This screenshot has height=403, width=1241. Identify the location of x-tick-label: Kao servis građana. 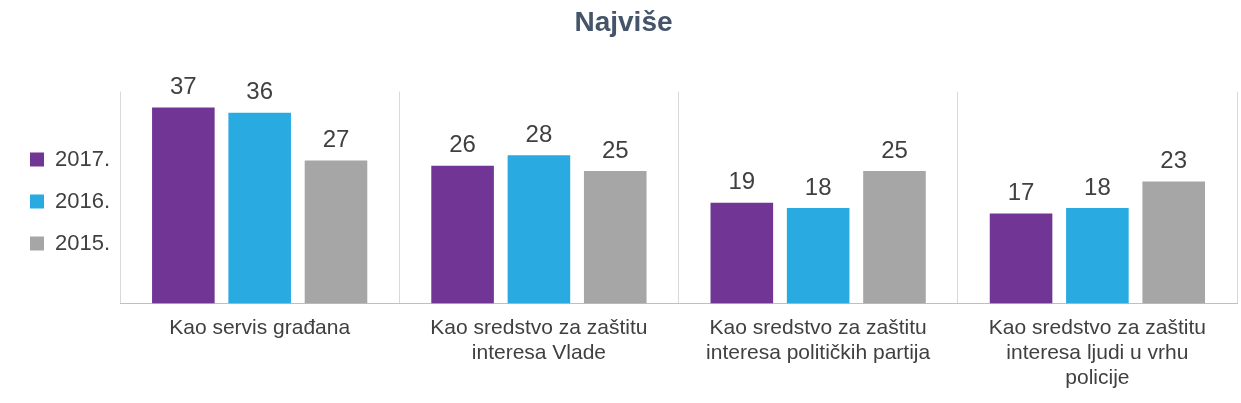
(260, 326).